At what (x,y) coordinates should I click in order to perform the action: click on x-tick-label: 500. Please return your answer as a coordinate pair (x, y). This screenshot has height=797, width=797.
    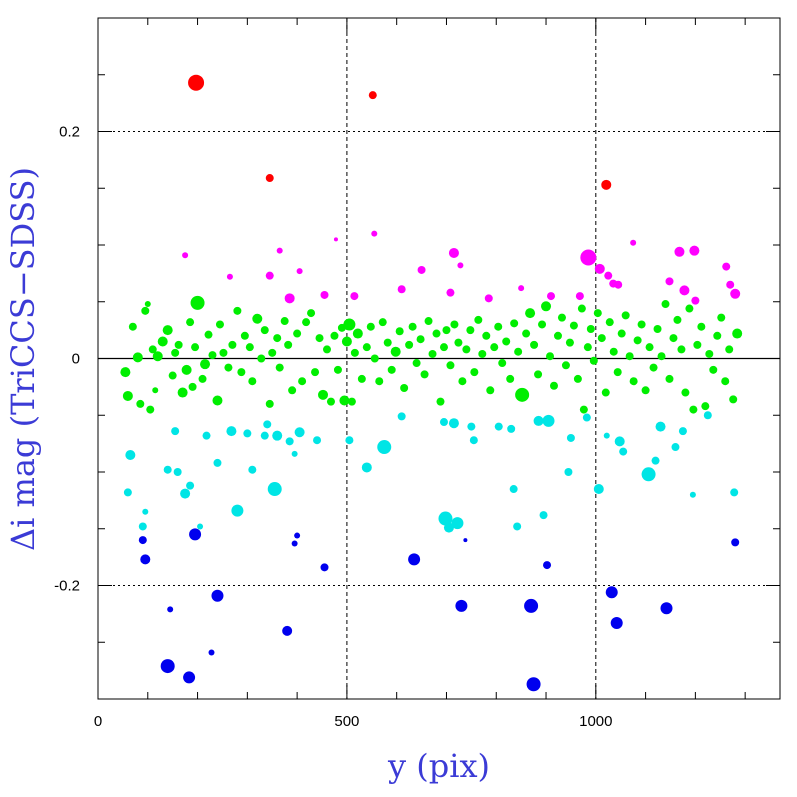
    Looking at the image, I should click on (346, 721).